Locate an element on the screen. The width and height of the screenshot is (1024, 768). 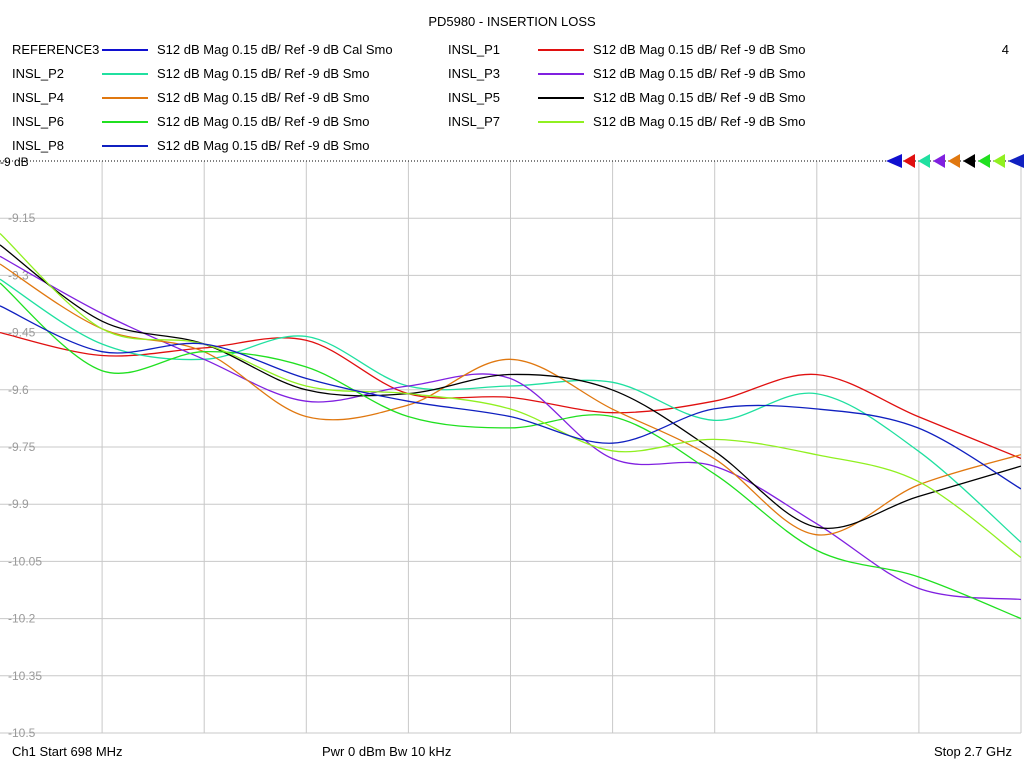
legend-entry: INSL_P3 S12 dB Mag 0.15 dB/ Ref -9 dB Smo is located at coordinates (658, 74).